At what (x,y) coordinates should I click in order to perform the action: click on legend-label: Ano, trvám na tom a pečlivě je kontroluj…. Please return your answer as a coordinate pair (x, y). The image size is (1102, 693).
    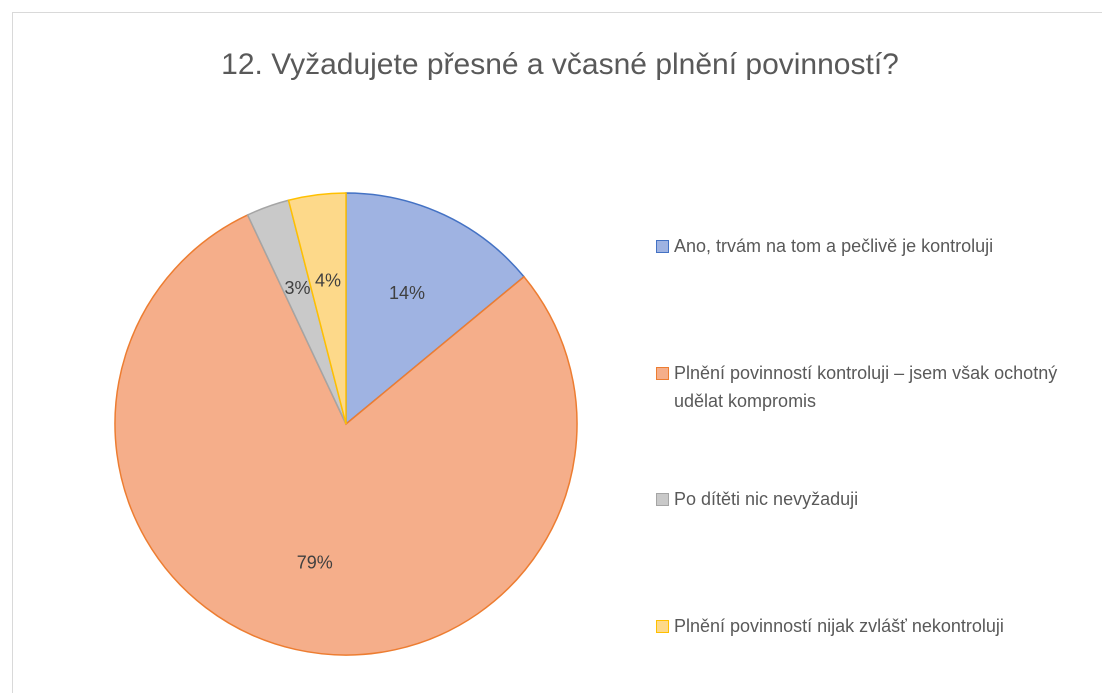
    Looking at the image, I should click on (834, 246).